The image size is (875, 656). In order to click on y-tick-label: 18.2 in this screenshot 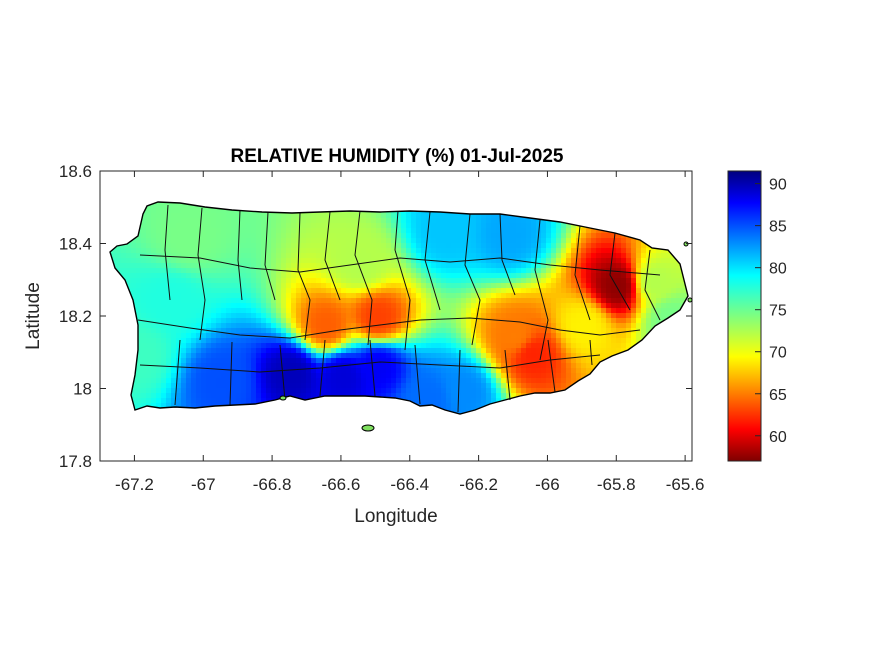, I will do `click(75, 316)`.